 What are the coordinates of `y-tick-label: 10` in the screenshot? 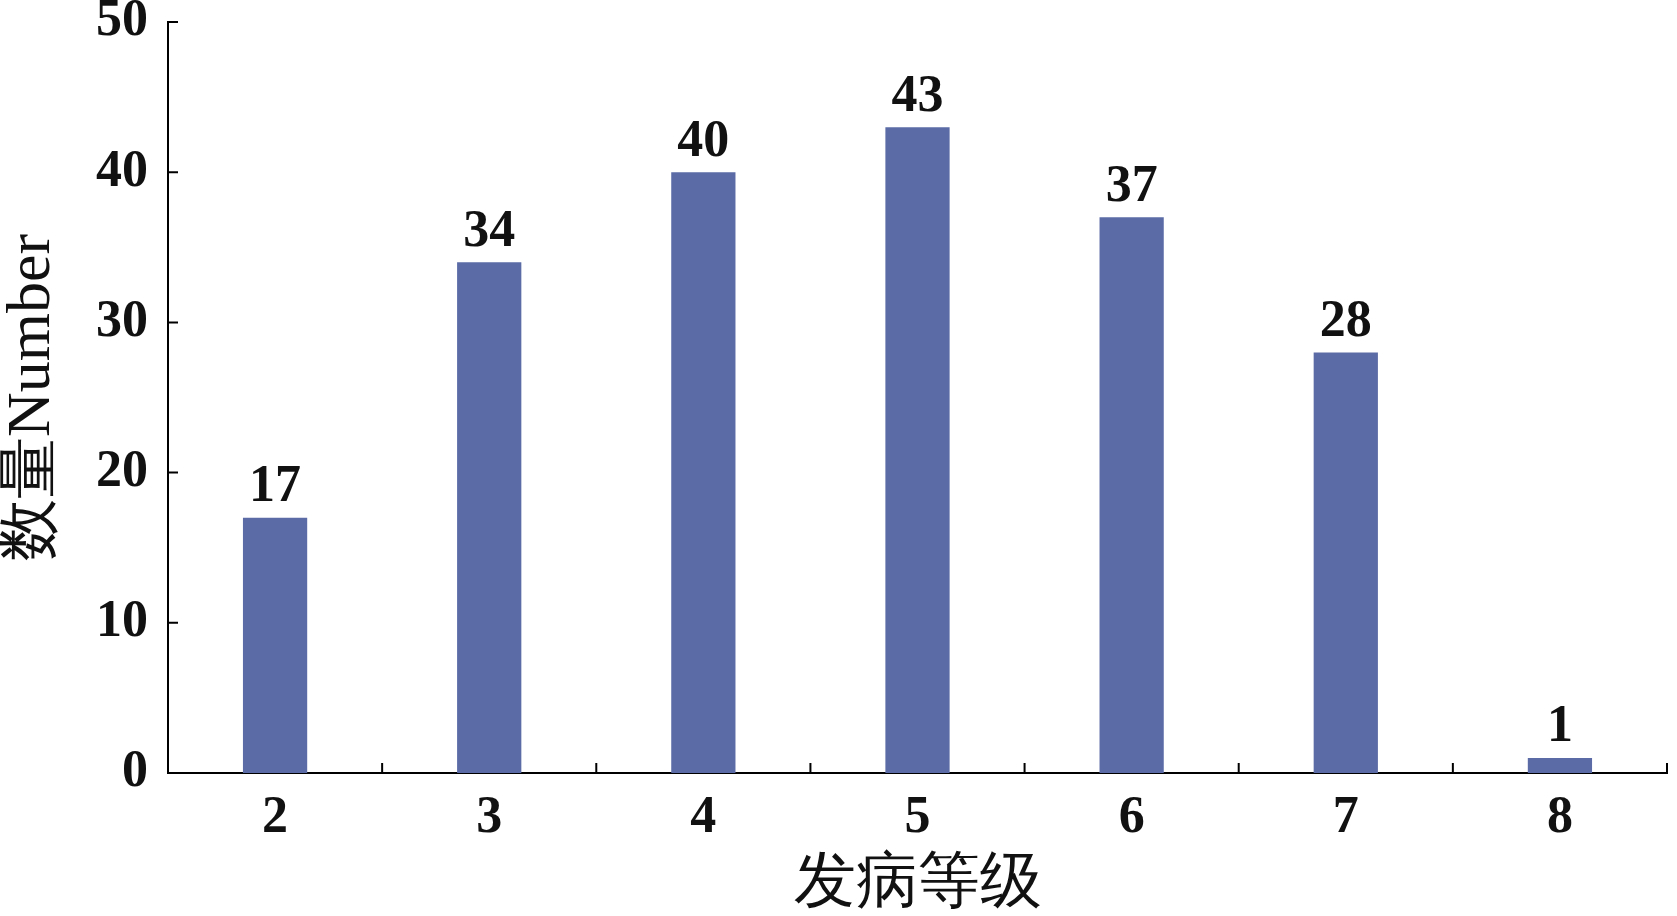 It's located at (122, 619).